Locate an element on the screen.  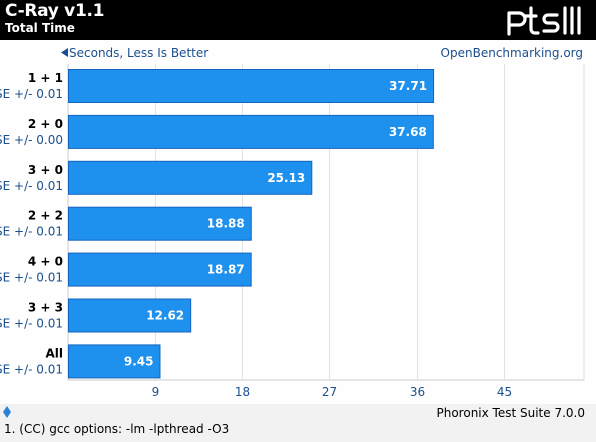
bar-value-label: 37.71 is located at coordinates (408, 86).